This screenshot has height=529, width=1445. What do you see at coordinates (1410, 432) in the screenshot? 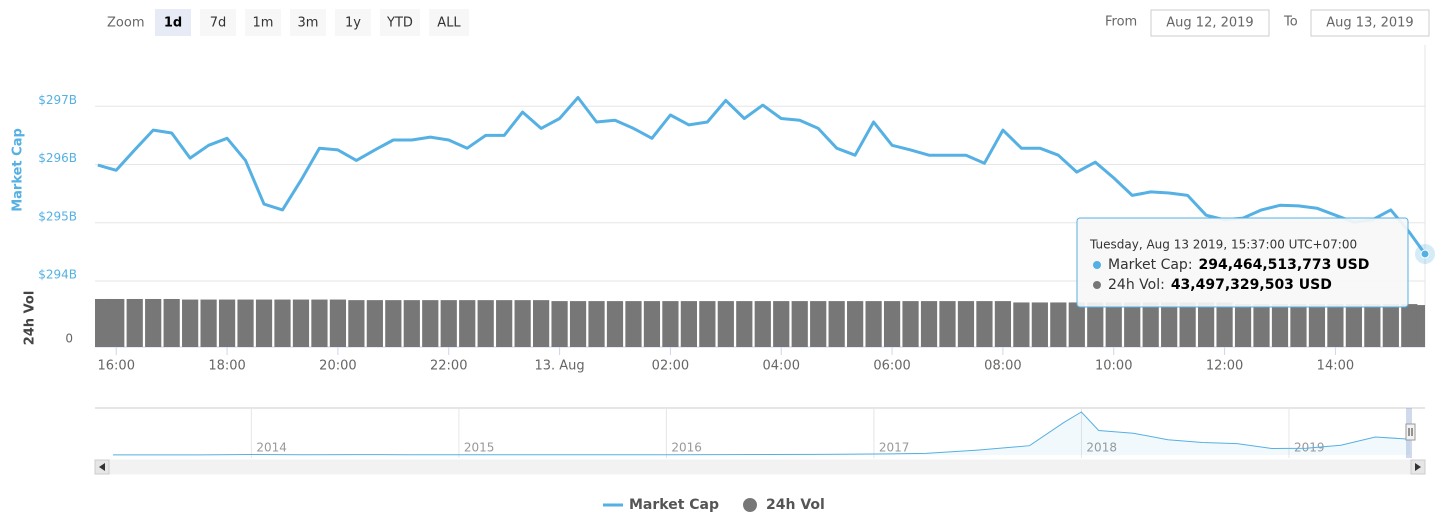
I see `navigator-handle` at bounding box center [1410, 432].